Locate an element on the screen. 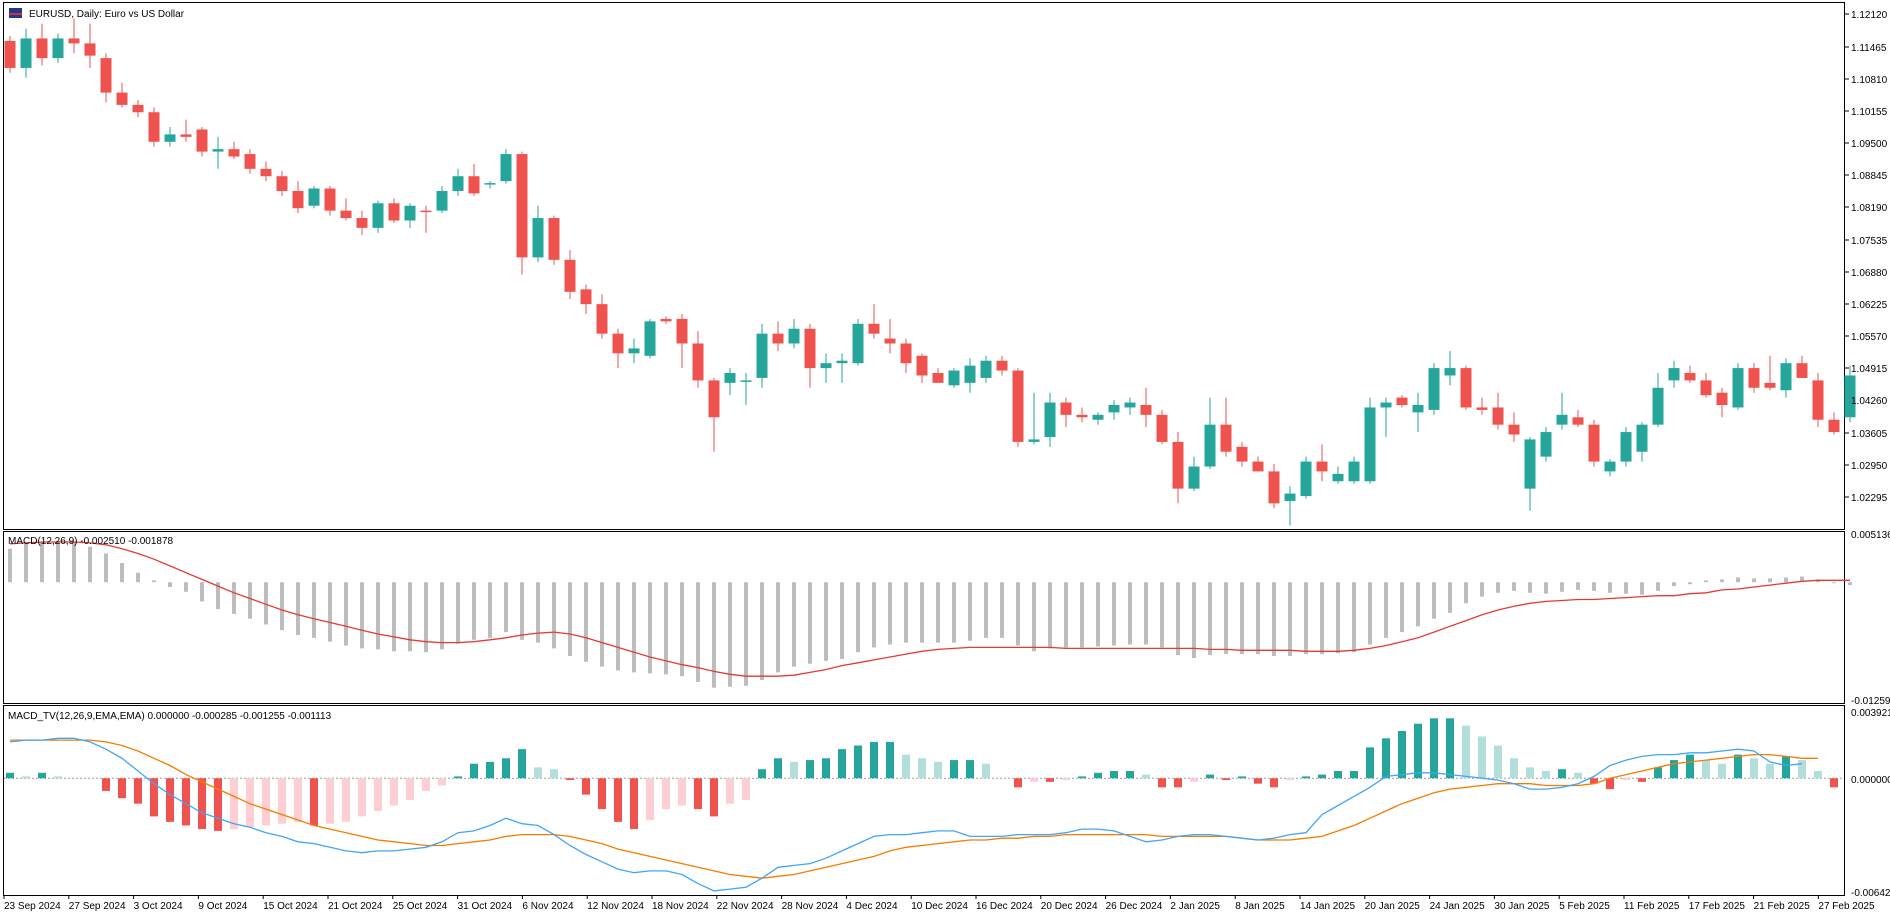 The width and height of the screenshot is (1890, 913). date-label: 22 Nov 2024 is located at coordinates (745, 906).